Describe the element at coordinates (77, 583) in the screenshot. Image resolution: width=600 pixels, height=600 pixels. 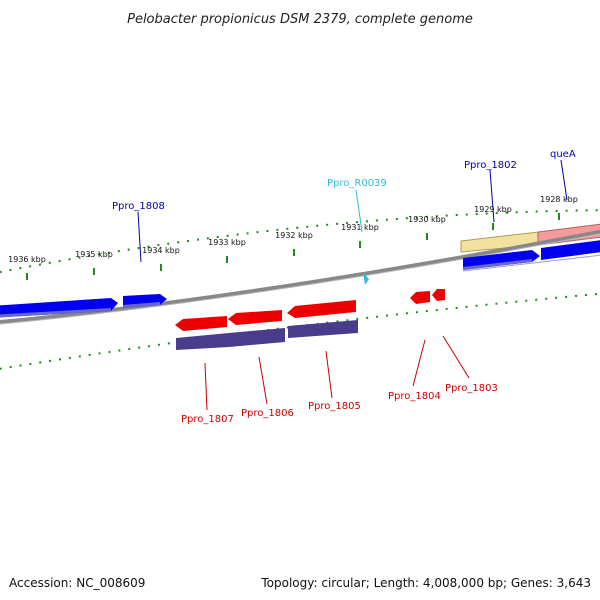
I see `accession-text: Accession: NC_008609` at that location.